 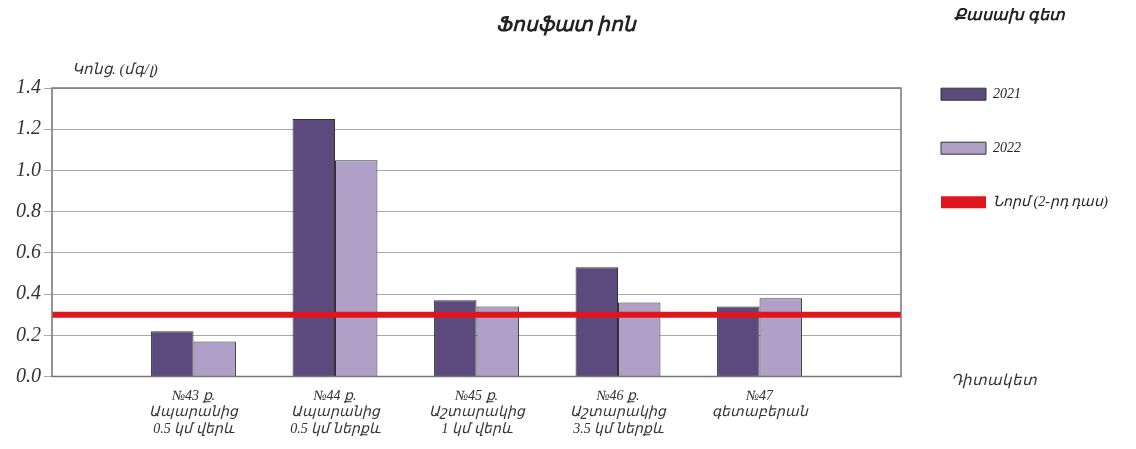 What do you see at coordinates (1007, 93) in the screenshot?
I see `legend-label: 2021` at bounding box center [1007, 93].